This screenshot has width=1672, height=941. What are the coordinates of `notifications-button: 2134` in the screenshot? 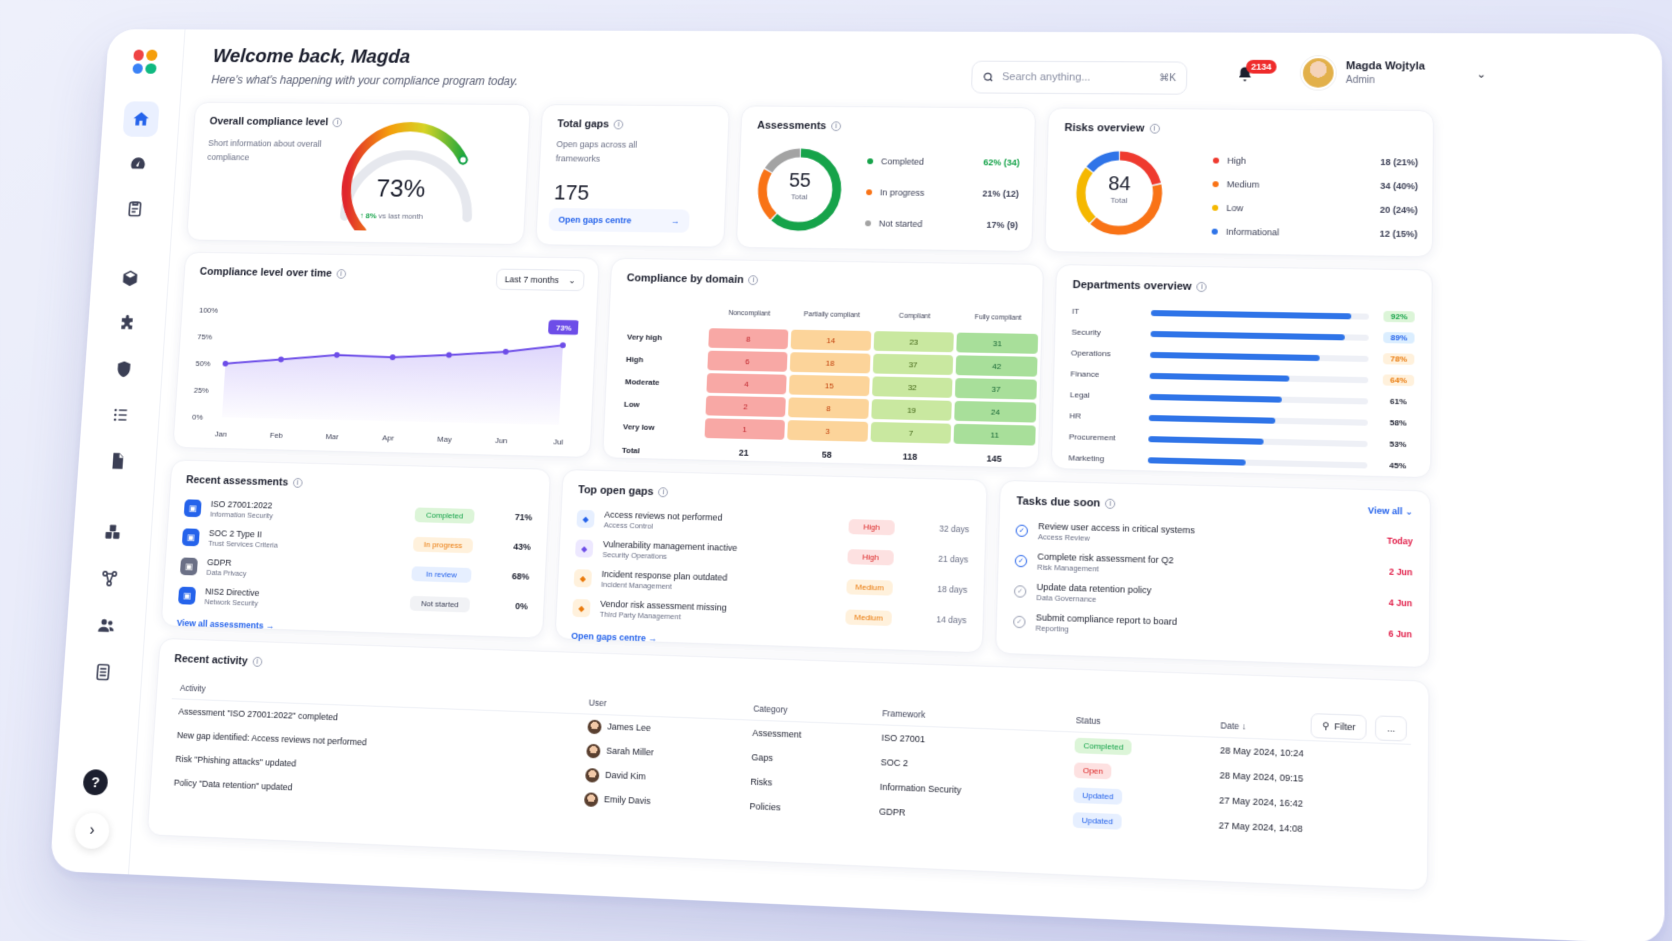 It's located at (1256, 76).